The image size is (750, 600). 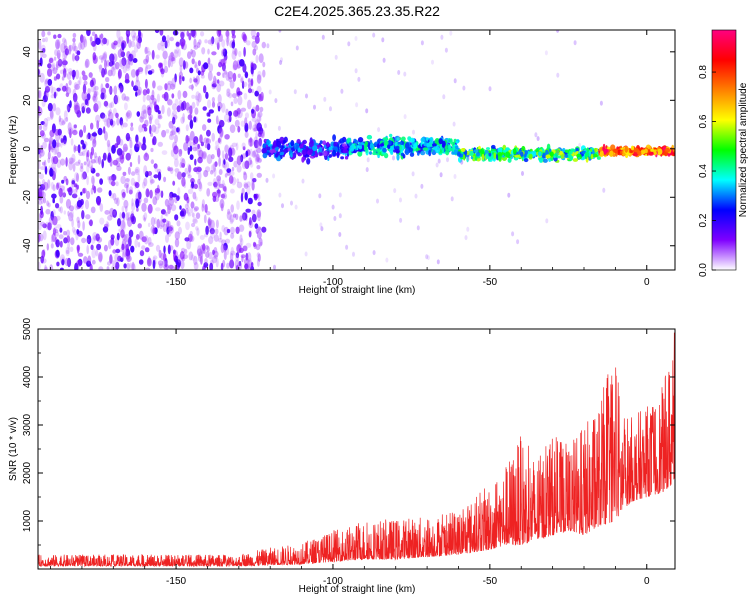 I want to click on colorbar-tick-label: 0.2, so click(x=703, y=220).